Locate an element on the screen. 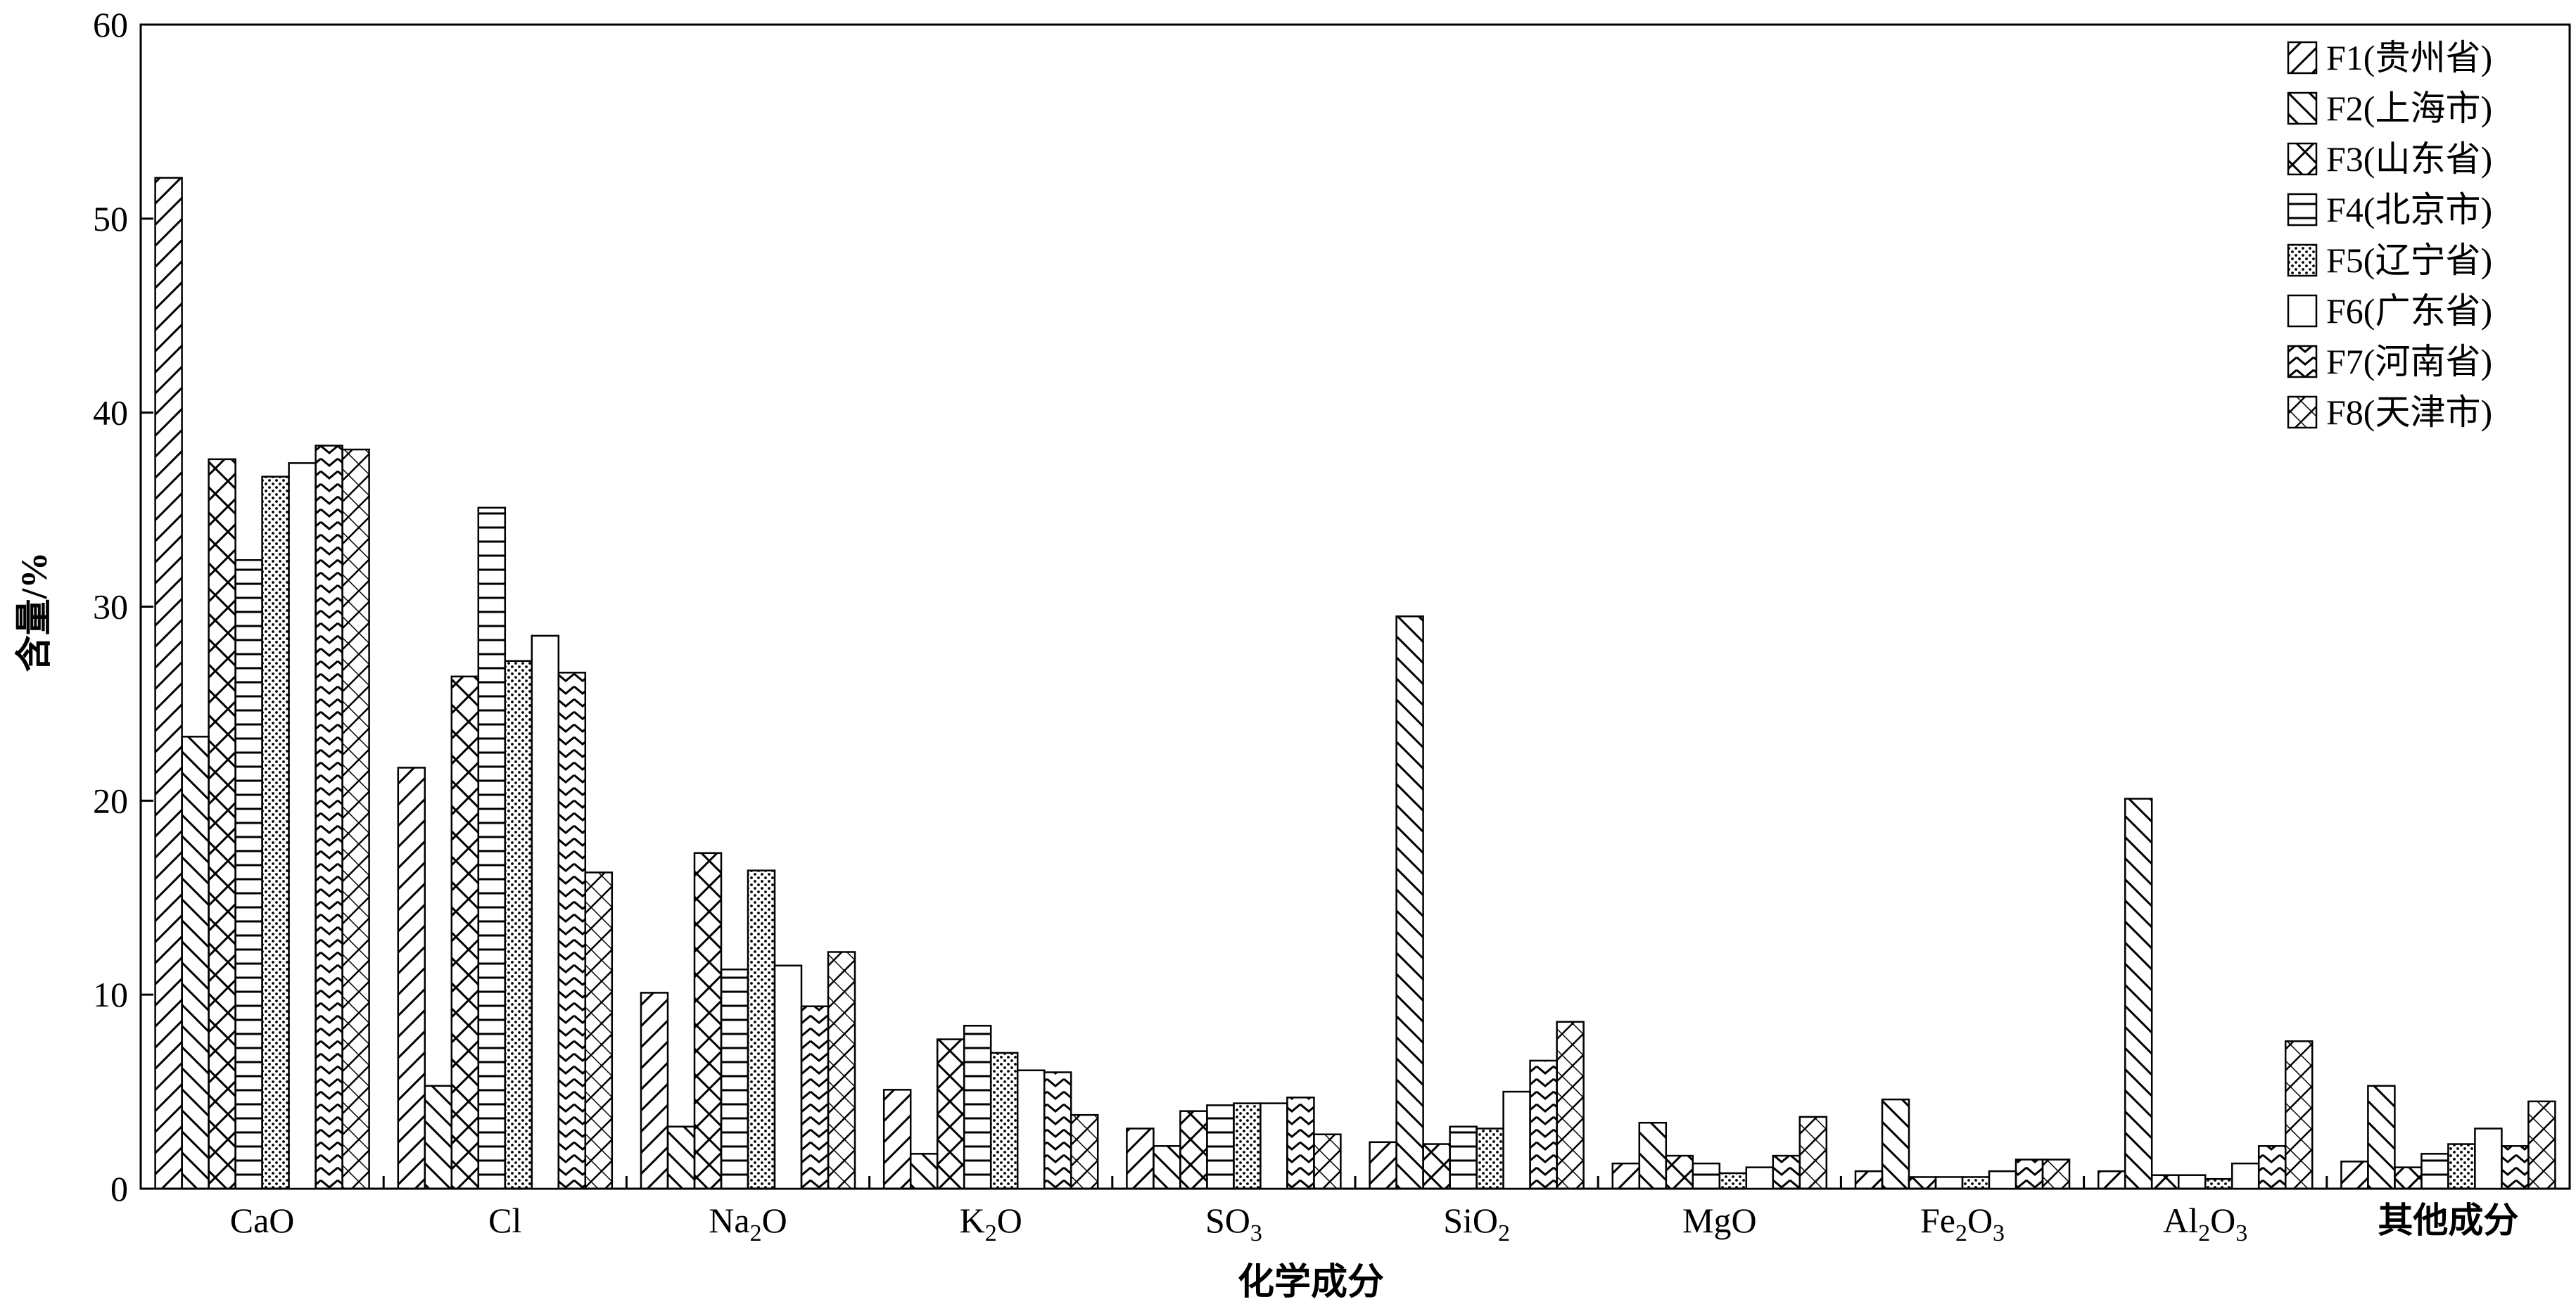 The width and height of the screenshot is (2576, 1316). x-category-label: SO3 is located at coordinates (1233, 1224).